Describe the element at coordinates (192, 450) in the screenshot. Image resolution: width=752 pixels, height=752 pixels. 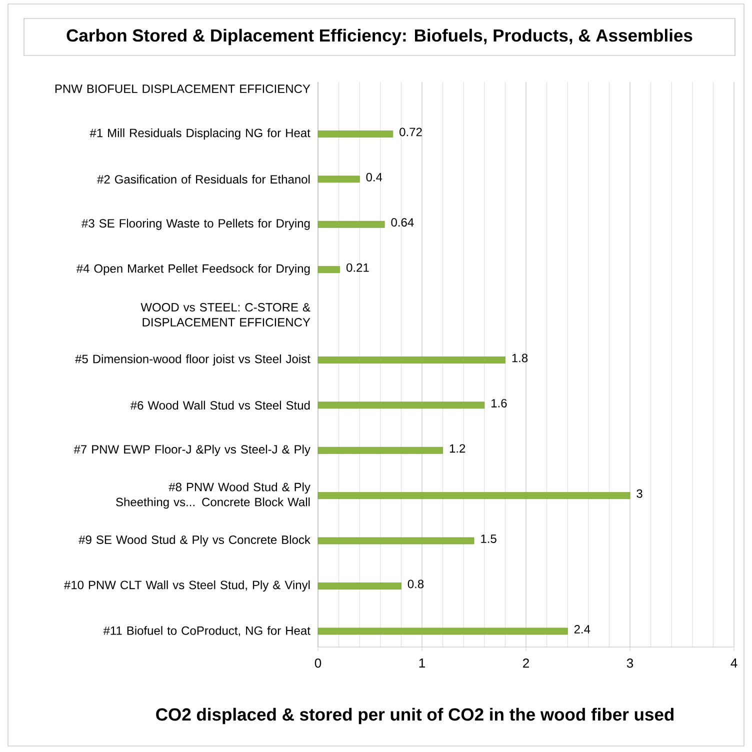
I see `y-tick-label: #7 PNW EWP Floor-J &Ply vs Steel-J & Ply` at that location.